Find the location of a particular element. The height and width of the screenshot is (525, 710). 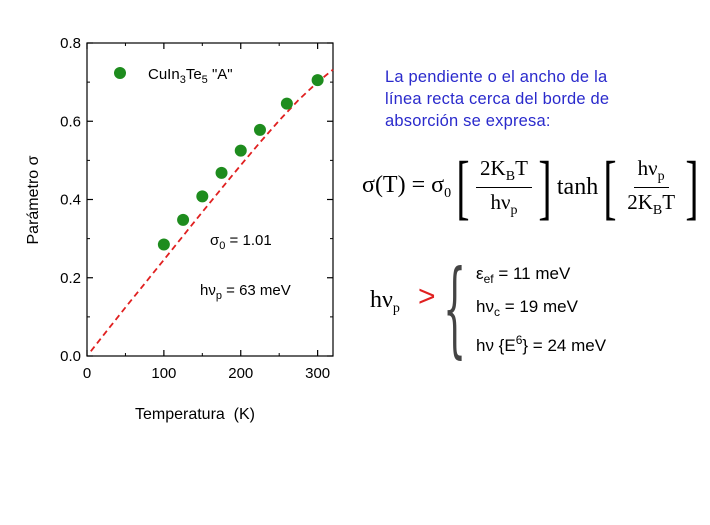

sigma0-annotation: σ0 = 1.01 is located at coordinates (241, 242).